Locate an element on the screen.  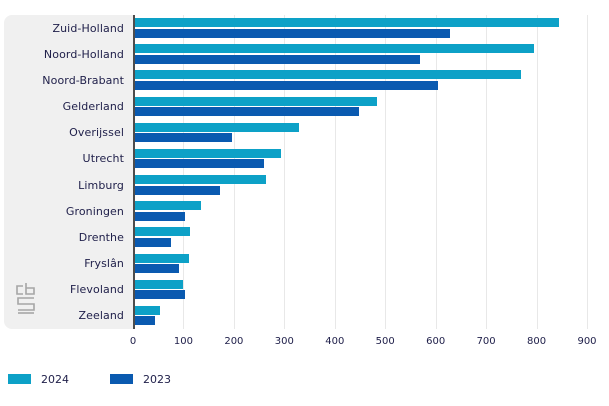
legend-label-2023: 2023 is located at coordinates (157, 379).